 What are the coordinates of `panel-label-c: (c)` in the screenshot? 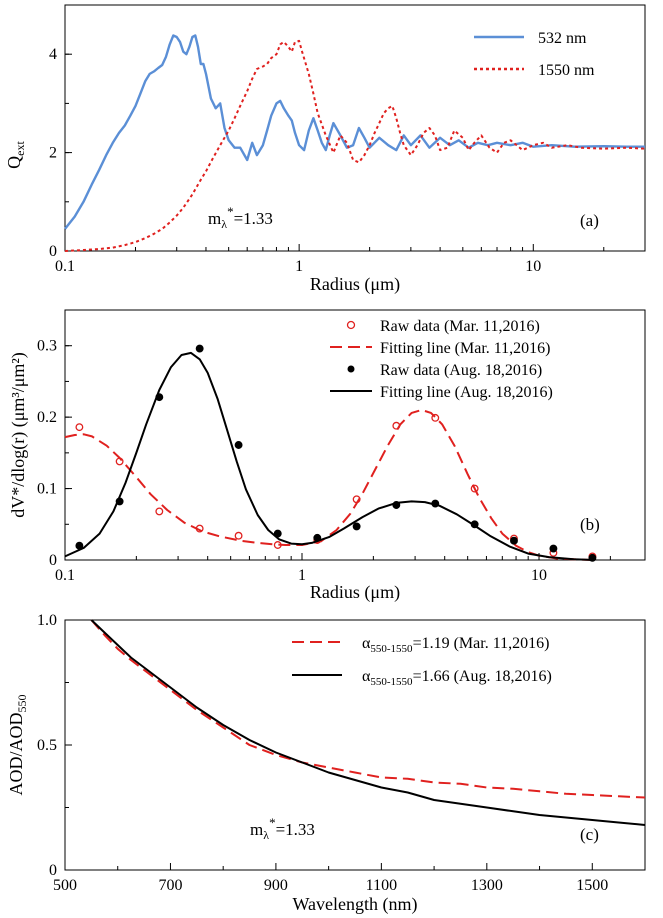 It's located at (589, 834).